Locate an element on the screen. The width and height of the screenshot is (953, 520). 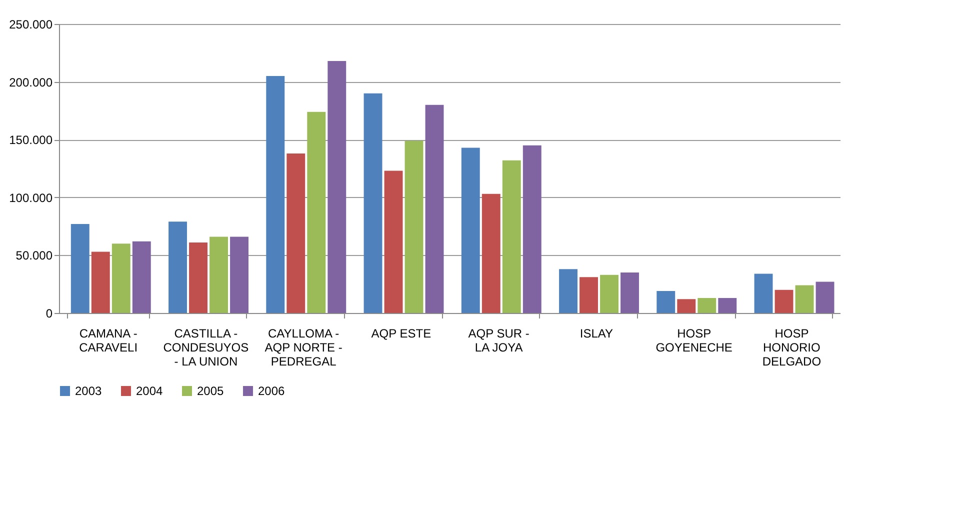
legend-label: 2003 is located at coordinates (88, 391).